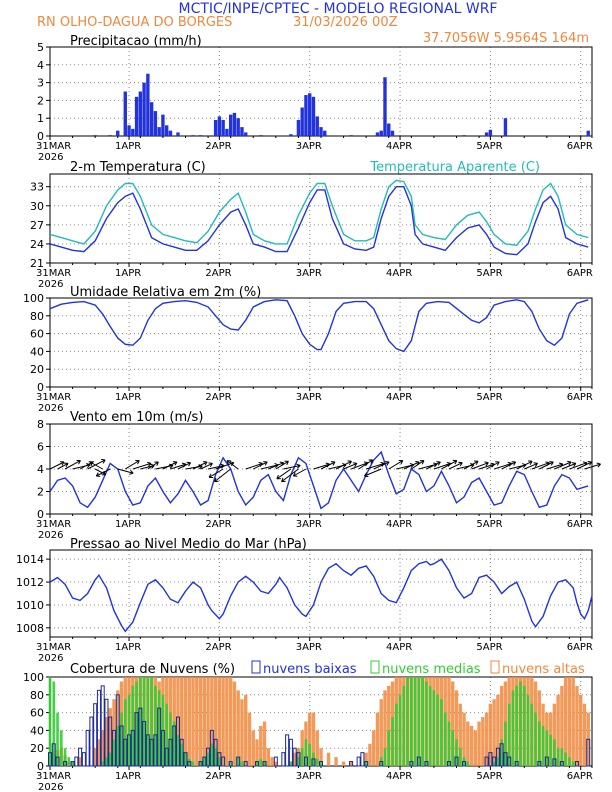 The image size is (612, 792). Describe the element at coordinates (580, 524) in the screenshot. I see `x-tick-label: 6APR` at that location.